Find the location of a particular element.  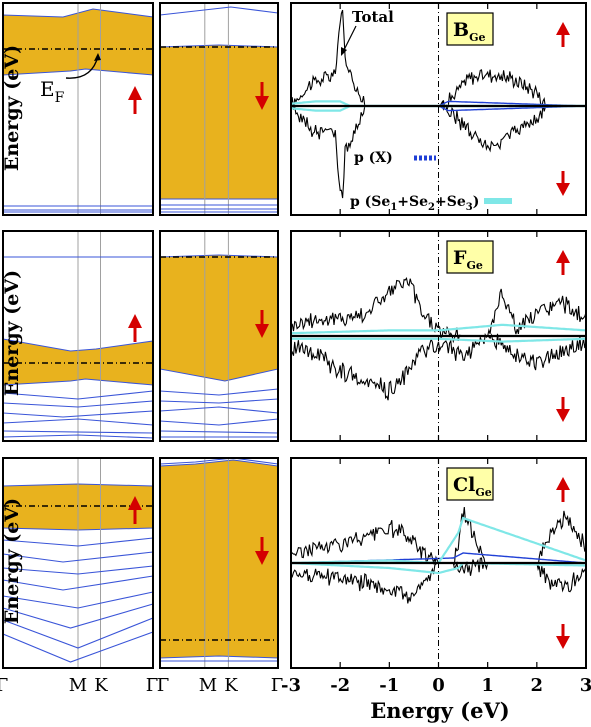

fermi-label: EF is located at coordinates (52, 91).